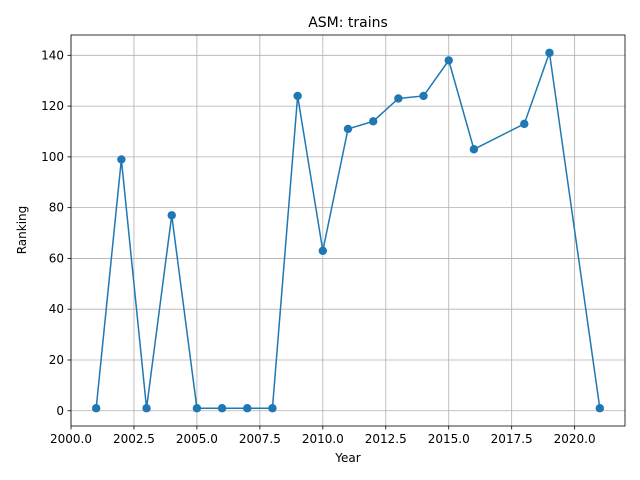 The width and height of the screenshot is (640, 480). What do you see at coordinates (347, 458) in the screenshot?
I see `x-axis-label: Year` at bounding box center [347, 458].